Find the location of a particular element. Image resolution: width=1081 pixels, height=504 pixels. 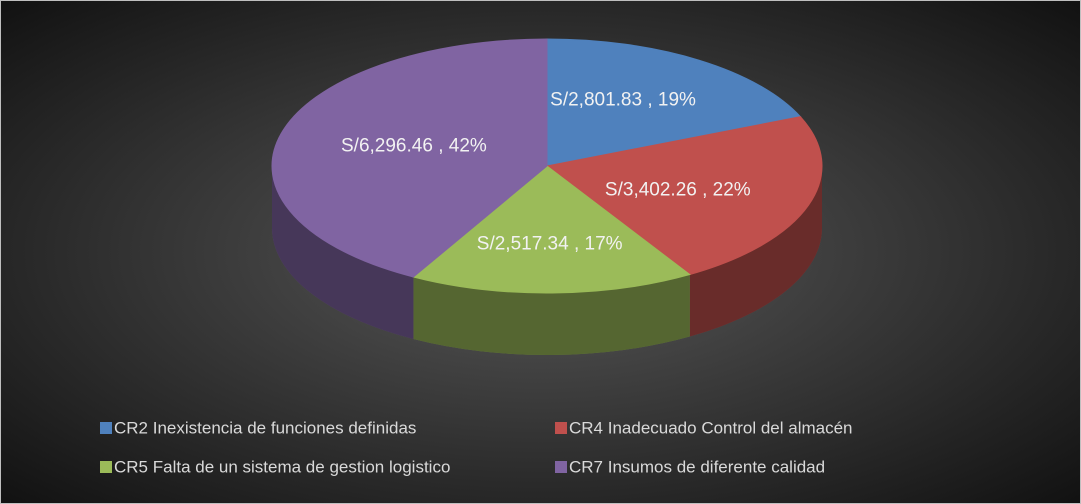

legend-label: CR7 Insumos de diferente calidad is located at coordinates (697, 466).